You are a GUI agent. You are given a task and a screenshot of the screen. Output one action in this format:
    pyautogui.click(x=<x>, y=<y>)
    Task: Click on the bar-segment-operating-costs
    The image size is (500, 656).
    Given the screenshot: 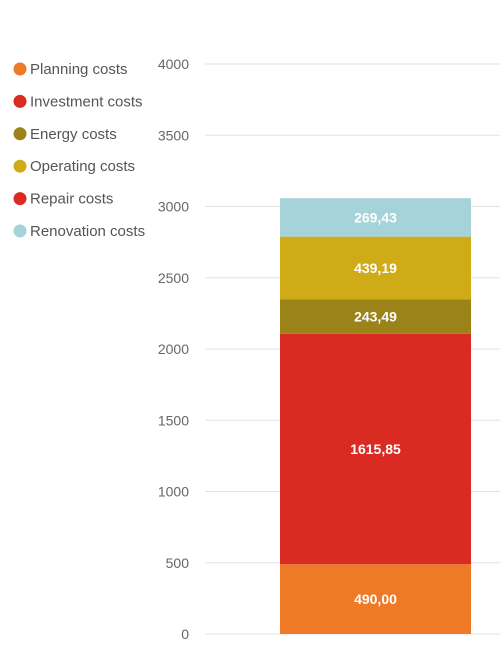 What is the action you would take?
    pyautogui.click(x=375, y=268)
    